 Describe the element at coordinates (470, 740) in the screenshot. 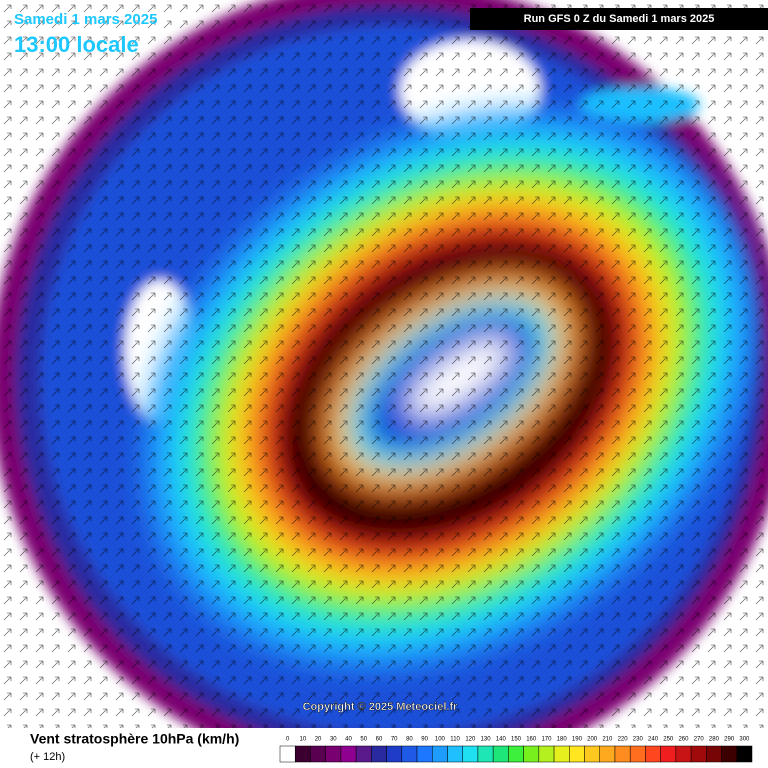

I see `colorbar-tick-label: 120` at that location.